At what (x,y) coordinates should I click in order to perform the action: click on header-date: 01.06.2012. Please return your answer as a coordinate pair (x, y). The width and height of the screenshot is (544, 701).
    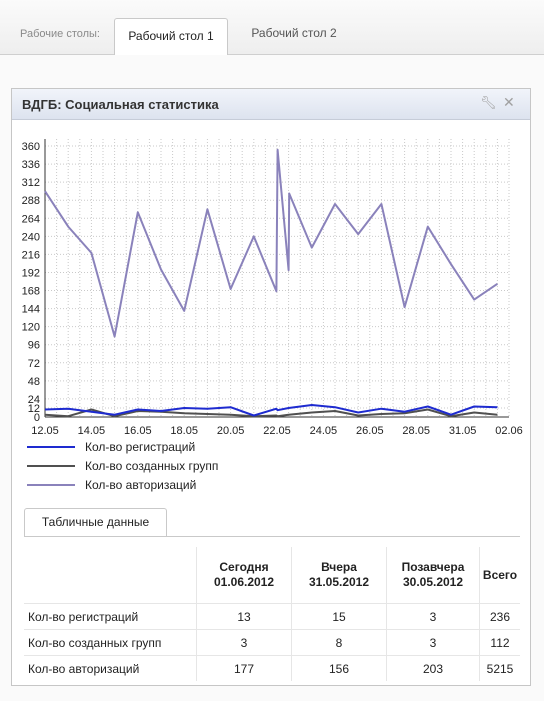
    Looking at the image, I should click on (244, 582).